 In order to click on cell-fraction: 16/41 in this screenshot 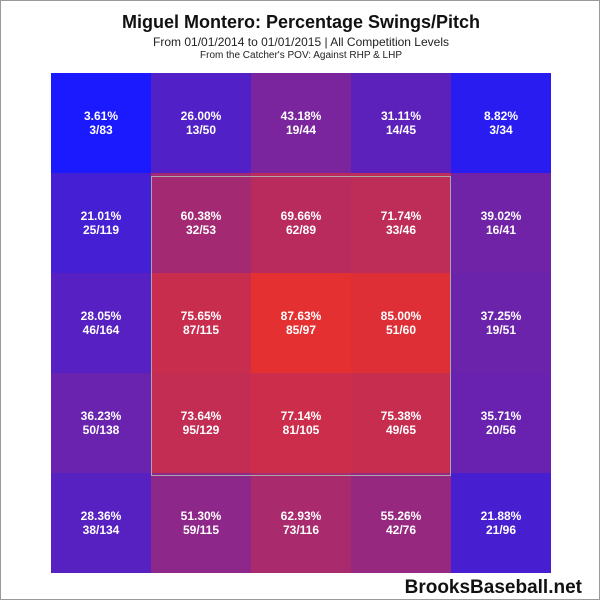, I will do `click(501, 230)`.